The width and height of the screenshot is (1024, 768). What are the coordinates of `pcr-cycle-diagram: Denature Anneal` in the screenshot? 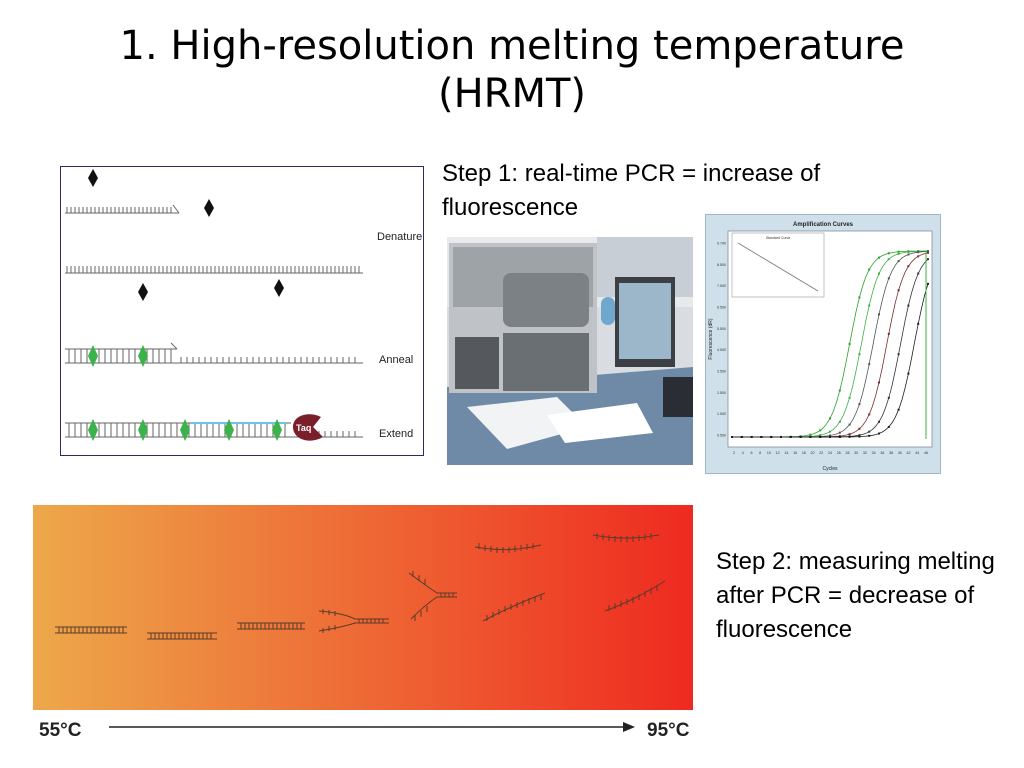 It's located at (242, 311).